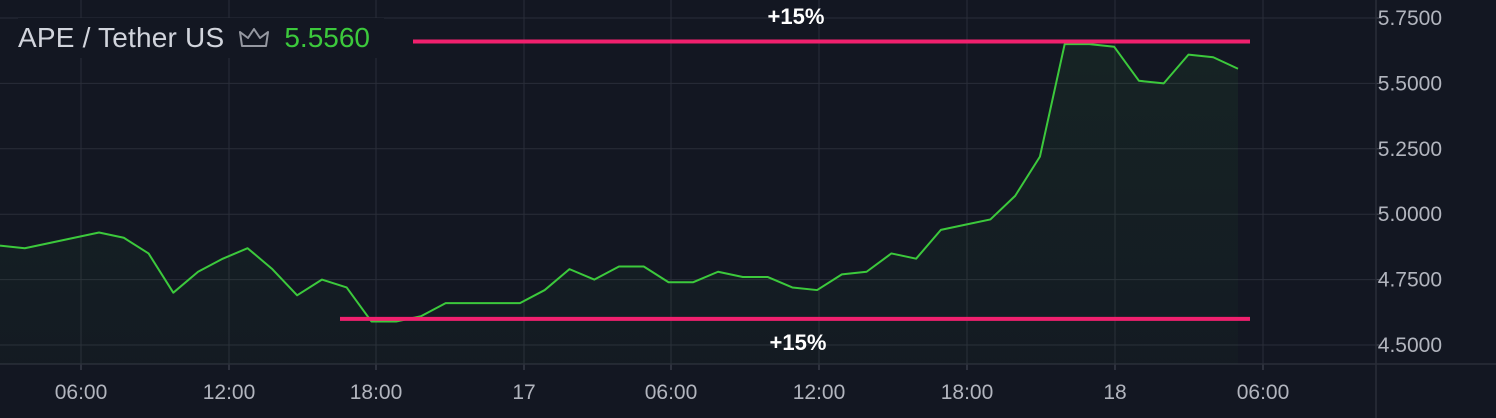  Describe the element at coordinates (523, 392) in the screenshot. I see `x-tick-label: 17` at that location.